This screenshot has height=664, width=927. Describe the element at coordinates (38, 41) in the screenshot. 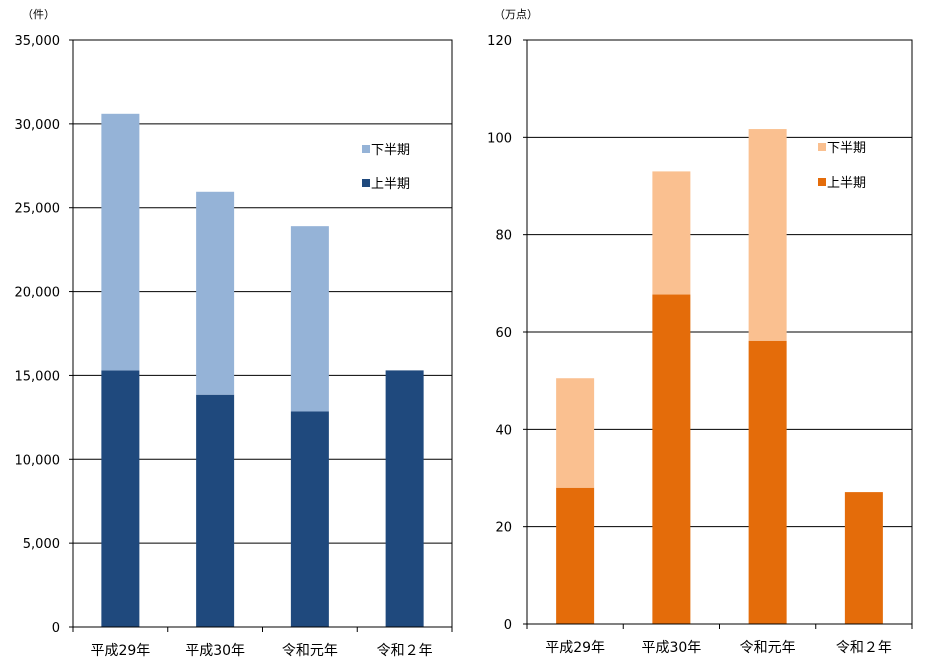

I see `y-tick-label: 35,000` at that location.